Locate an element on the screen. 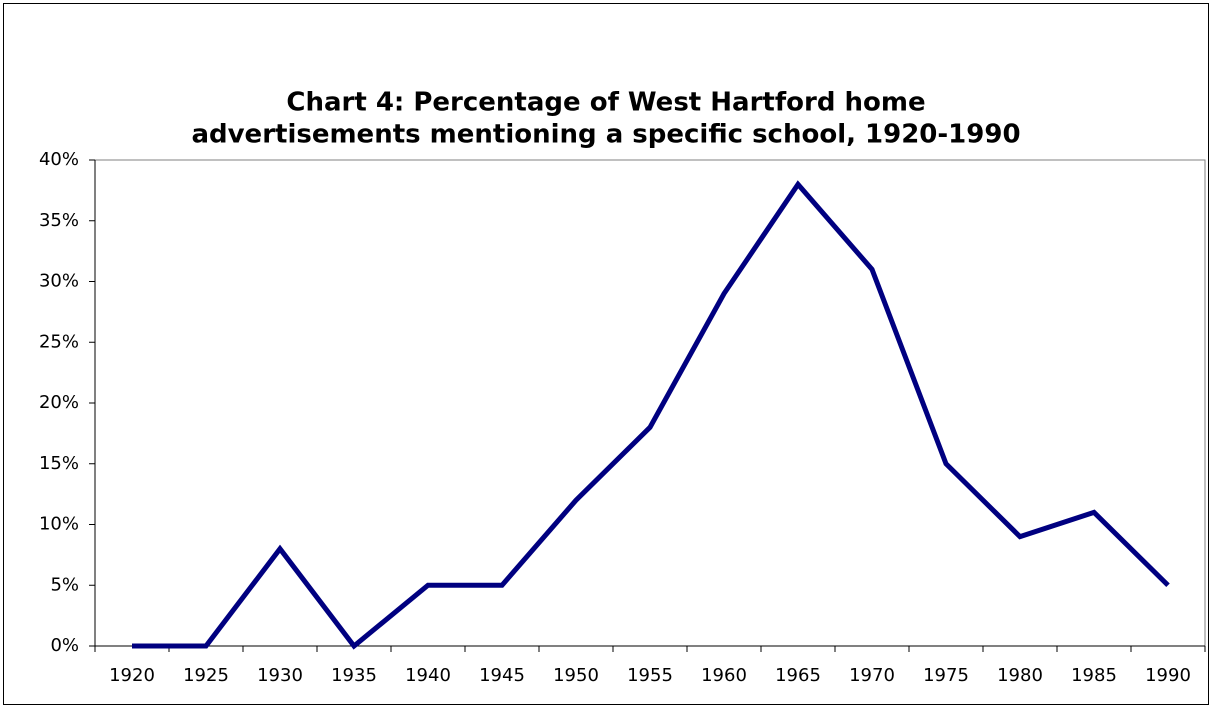  x-tick-label: 1950 is located at coordinates (576, 675).